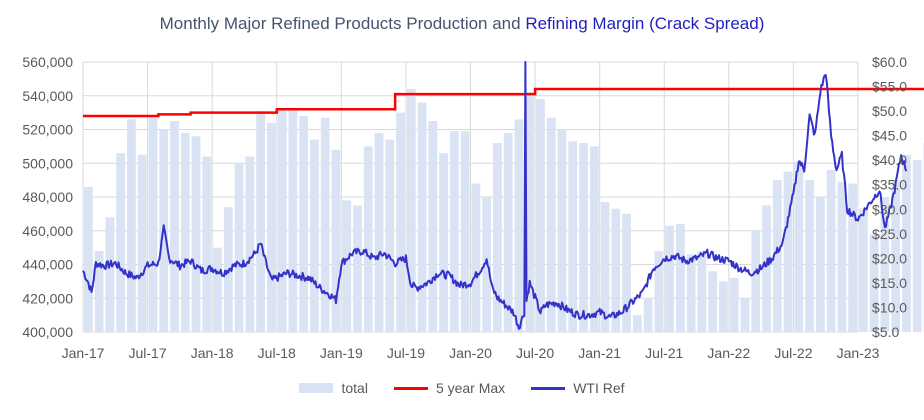 Image resolution: width=924 pixels, height=420 pixels. Describe the element at coordinates (470, 353) in the screenshot. I see `x-tick-label: Jan-20` at that location.